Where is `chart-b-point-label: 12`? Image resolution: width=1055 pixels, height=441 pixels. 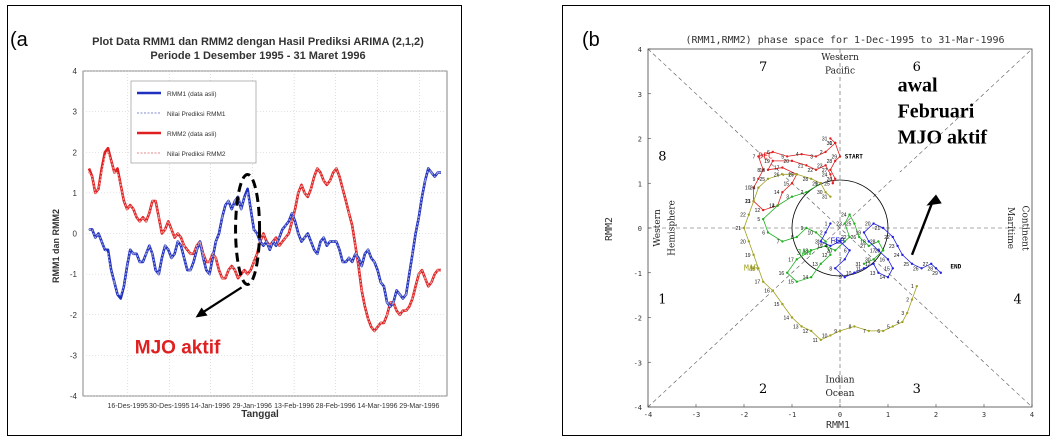 chart-b-point-label: 12 is located at coordinates (758, 211).